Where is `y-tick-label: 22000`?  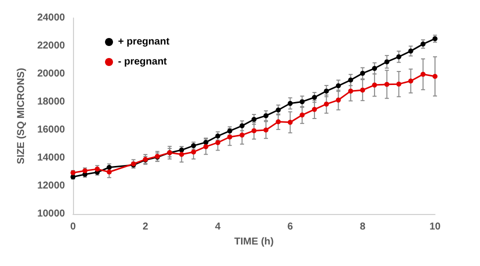
y-tick-label: 22000 is located at coordinates (51, 46).